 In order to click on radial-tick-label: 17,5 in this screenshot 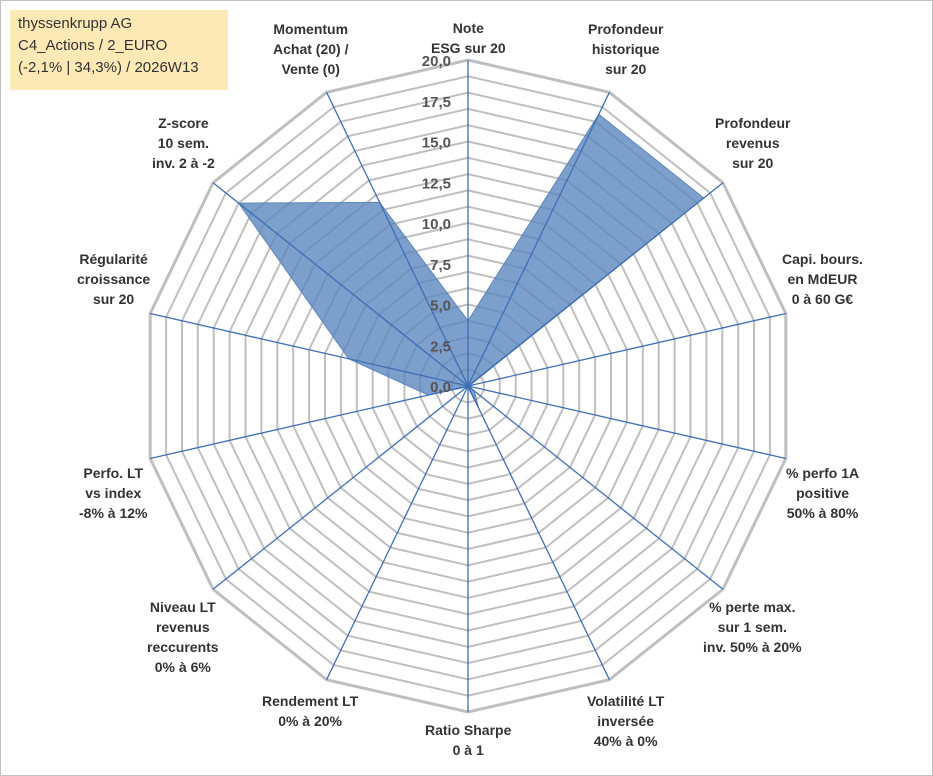, I will do `click(436, 102)`.